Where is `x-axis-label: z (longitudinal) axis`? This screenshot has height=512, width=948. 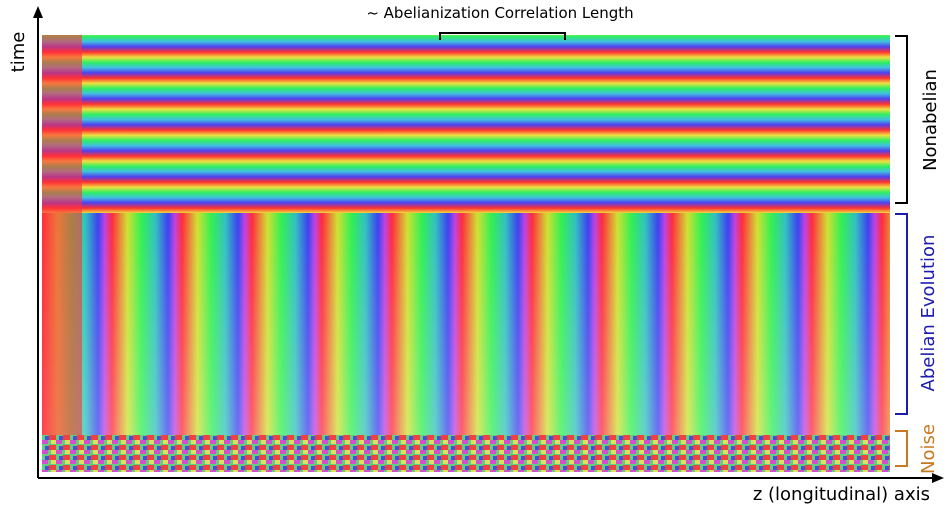
x-axis-label: z (longitudinal) axis is located at coordinates (841, 494).